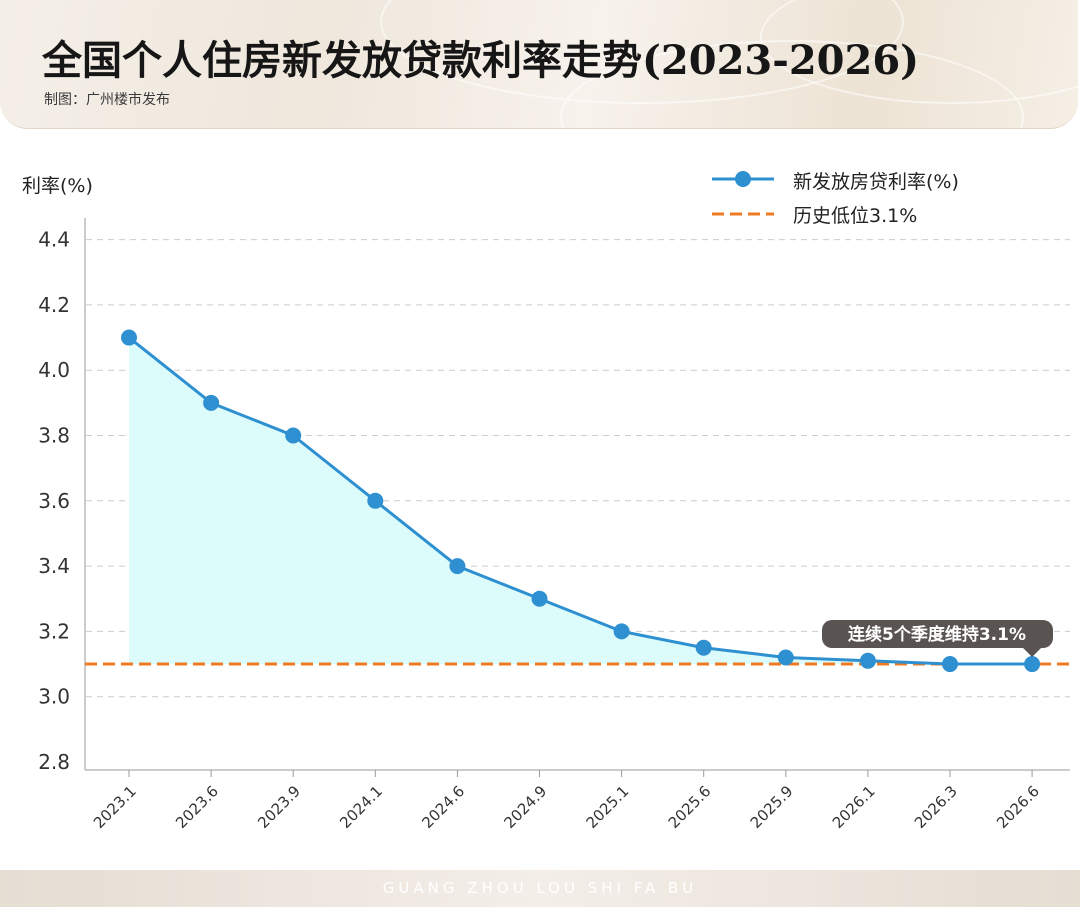  Describe the element at coordinates (540, 888) in the screenshot. I see `footer-watermark: GUANG ZHOU LOU SHI FA BU` at that location.